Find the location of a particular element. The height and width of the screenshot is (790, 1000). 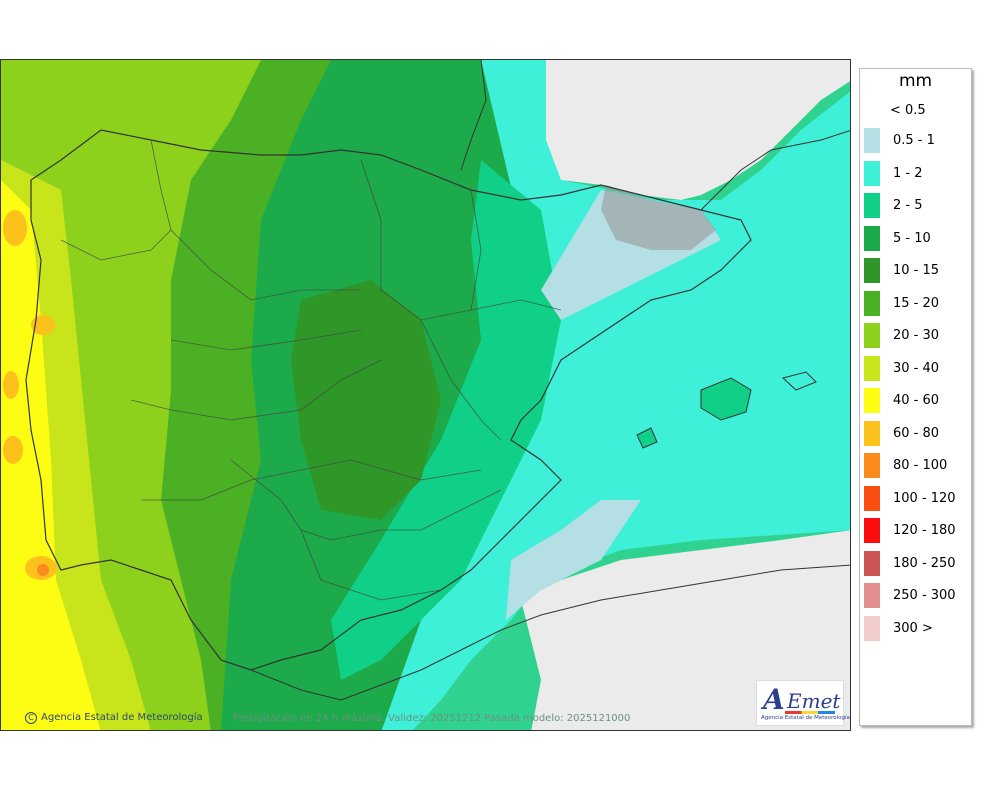

legend-item: 100 - 120 is located at coordinates (914, 498).